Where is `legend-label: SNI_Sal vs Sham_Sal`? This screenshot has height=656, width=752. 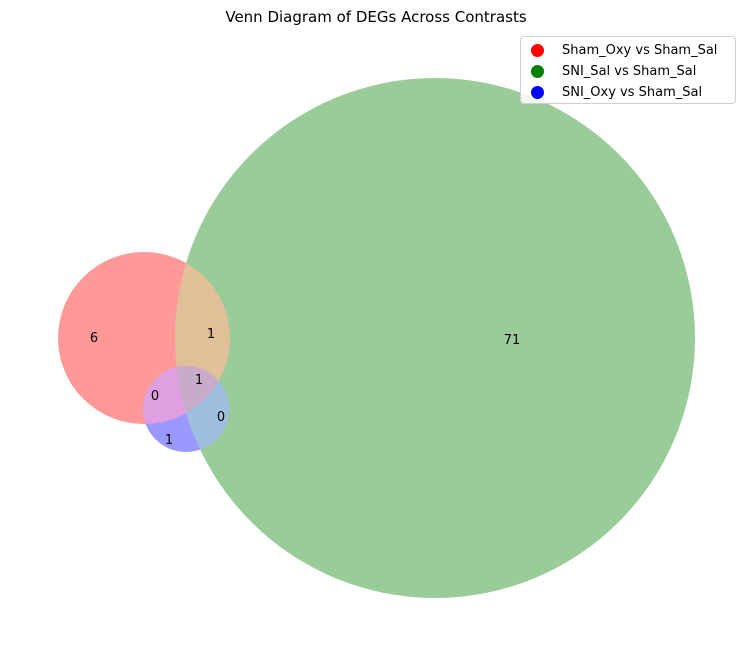 legend-label: SNI_Sal vs Sham_Sal is located at coordinates (629, 71).